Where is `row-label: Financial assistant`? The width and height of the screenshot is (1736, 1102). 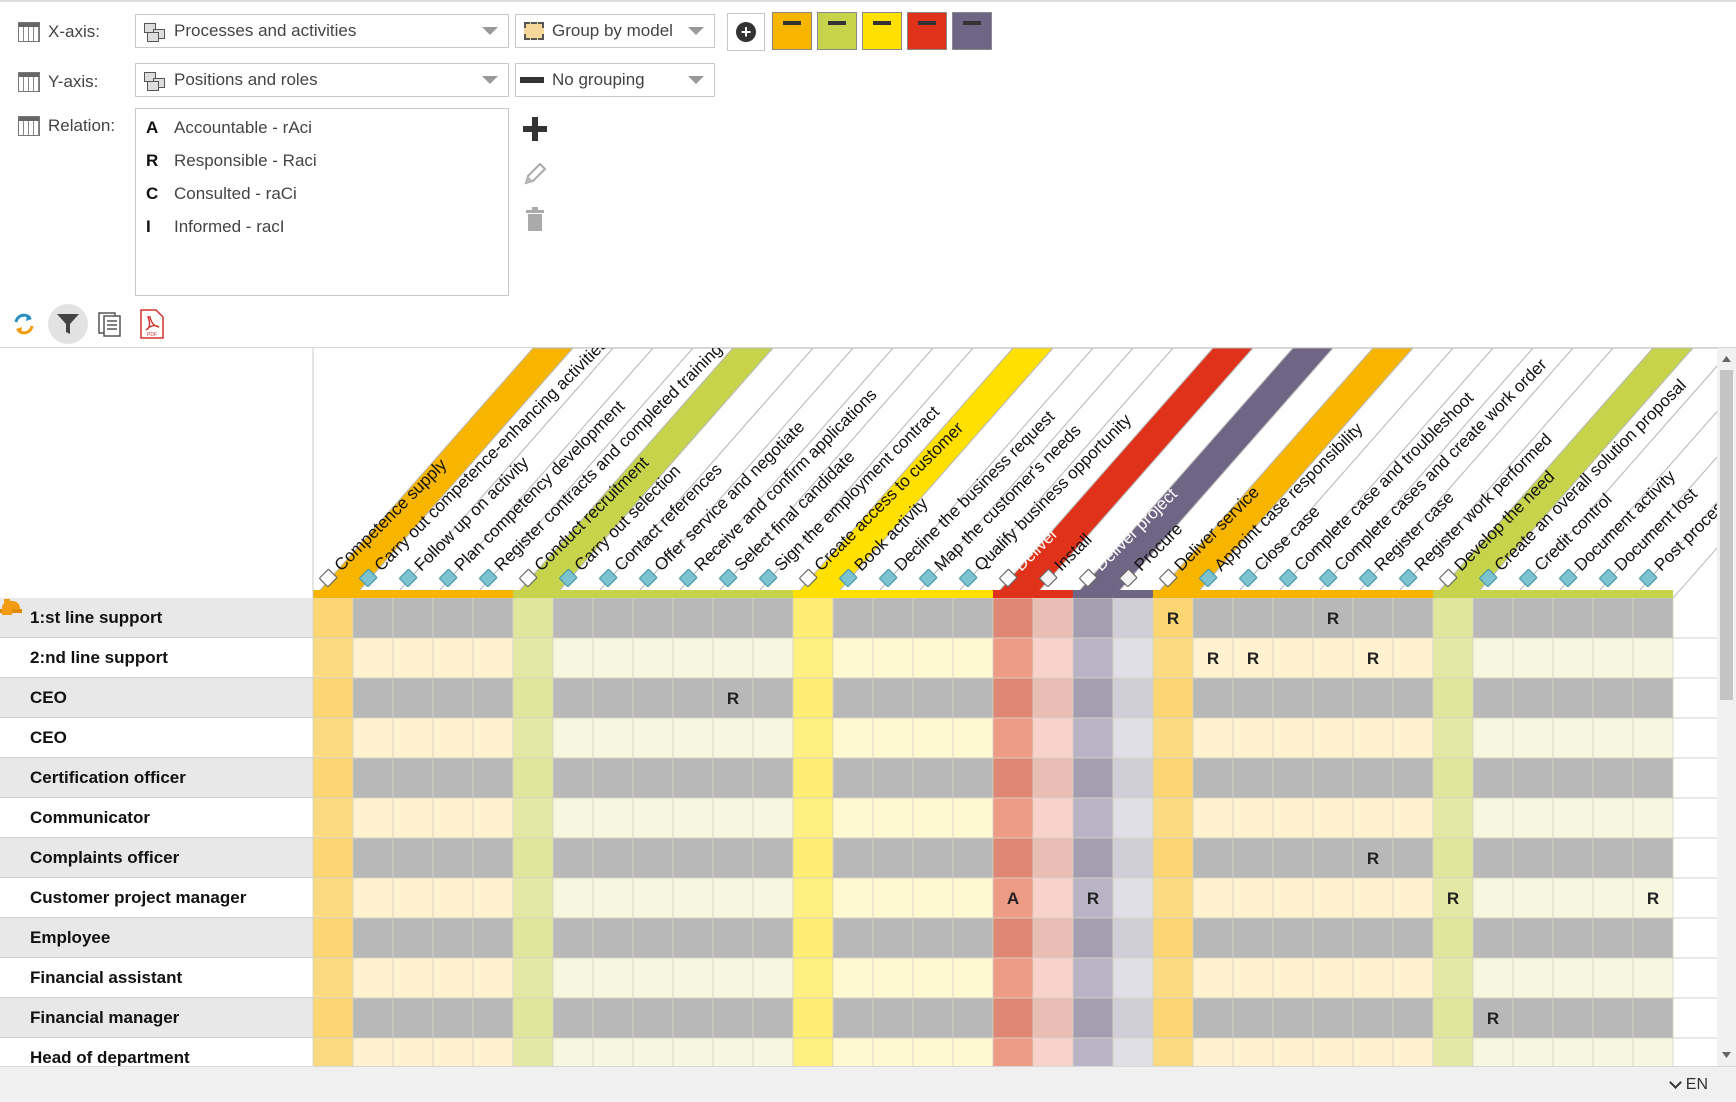
row-label: Financial assistant is located at coordinates (156, 798).